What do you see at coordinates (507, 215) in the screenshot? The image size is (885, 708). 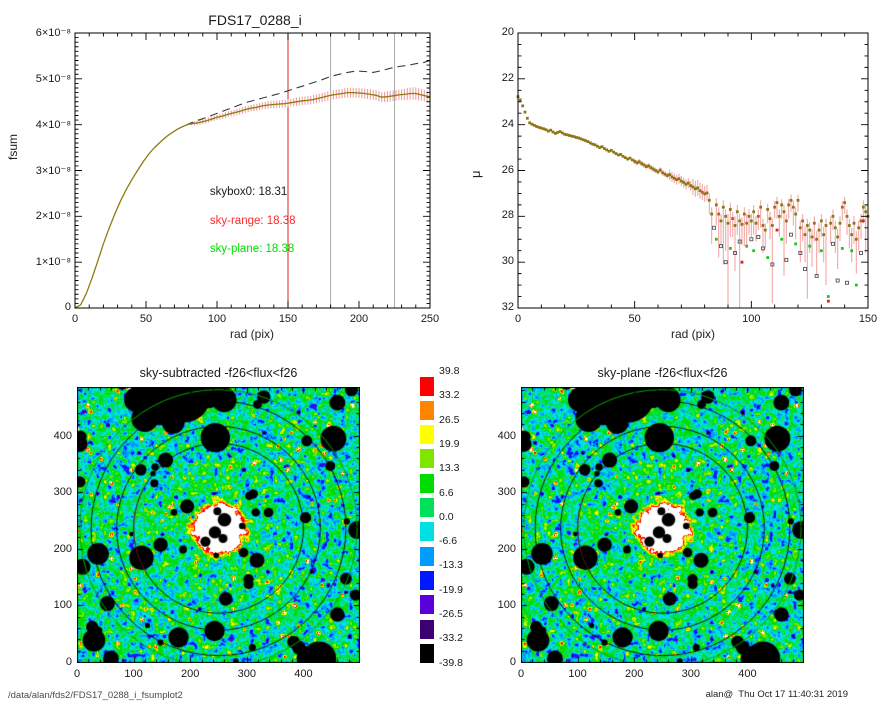 I see `mu-y-tick-label: 28` at bounding box center [507, 215].